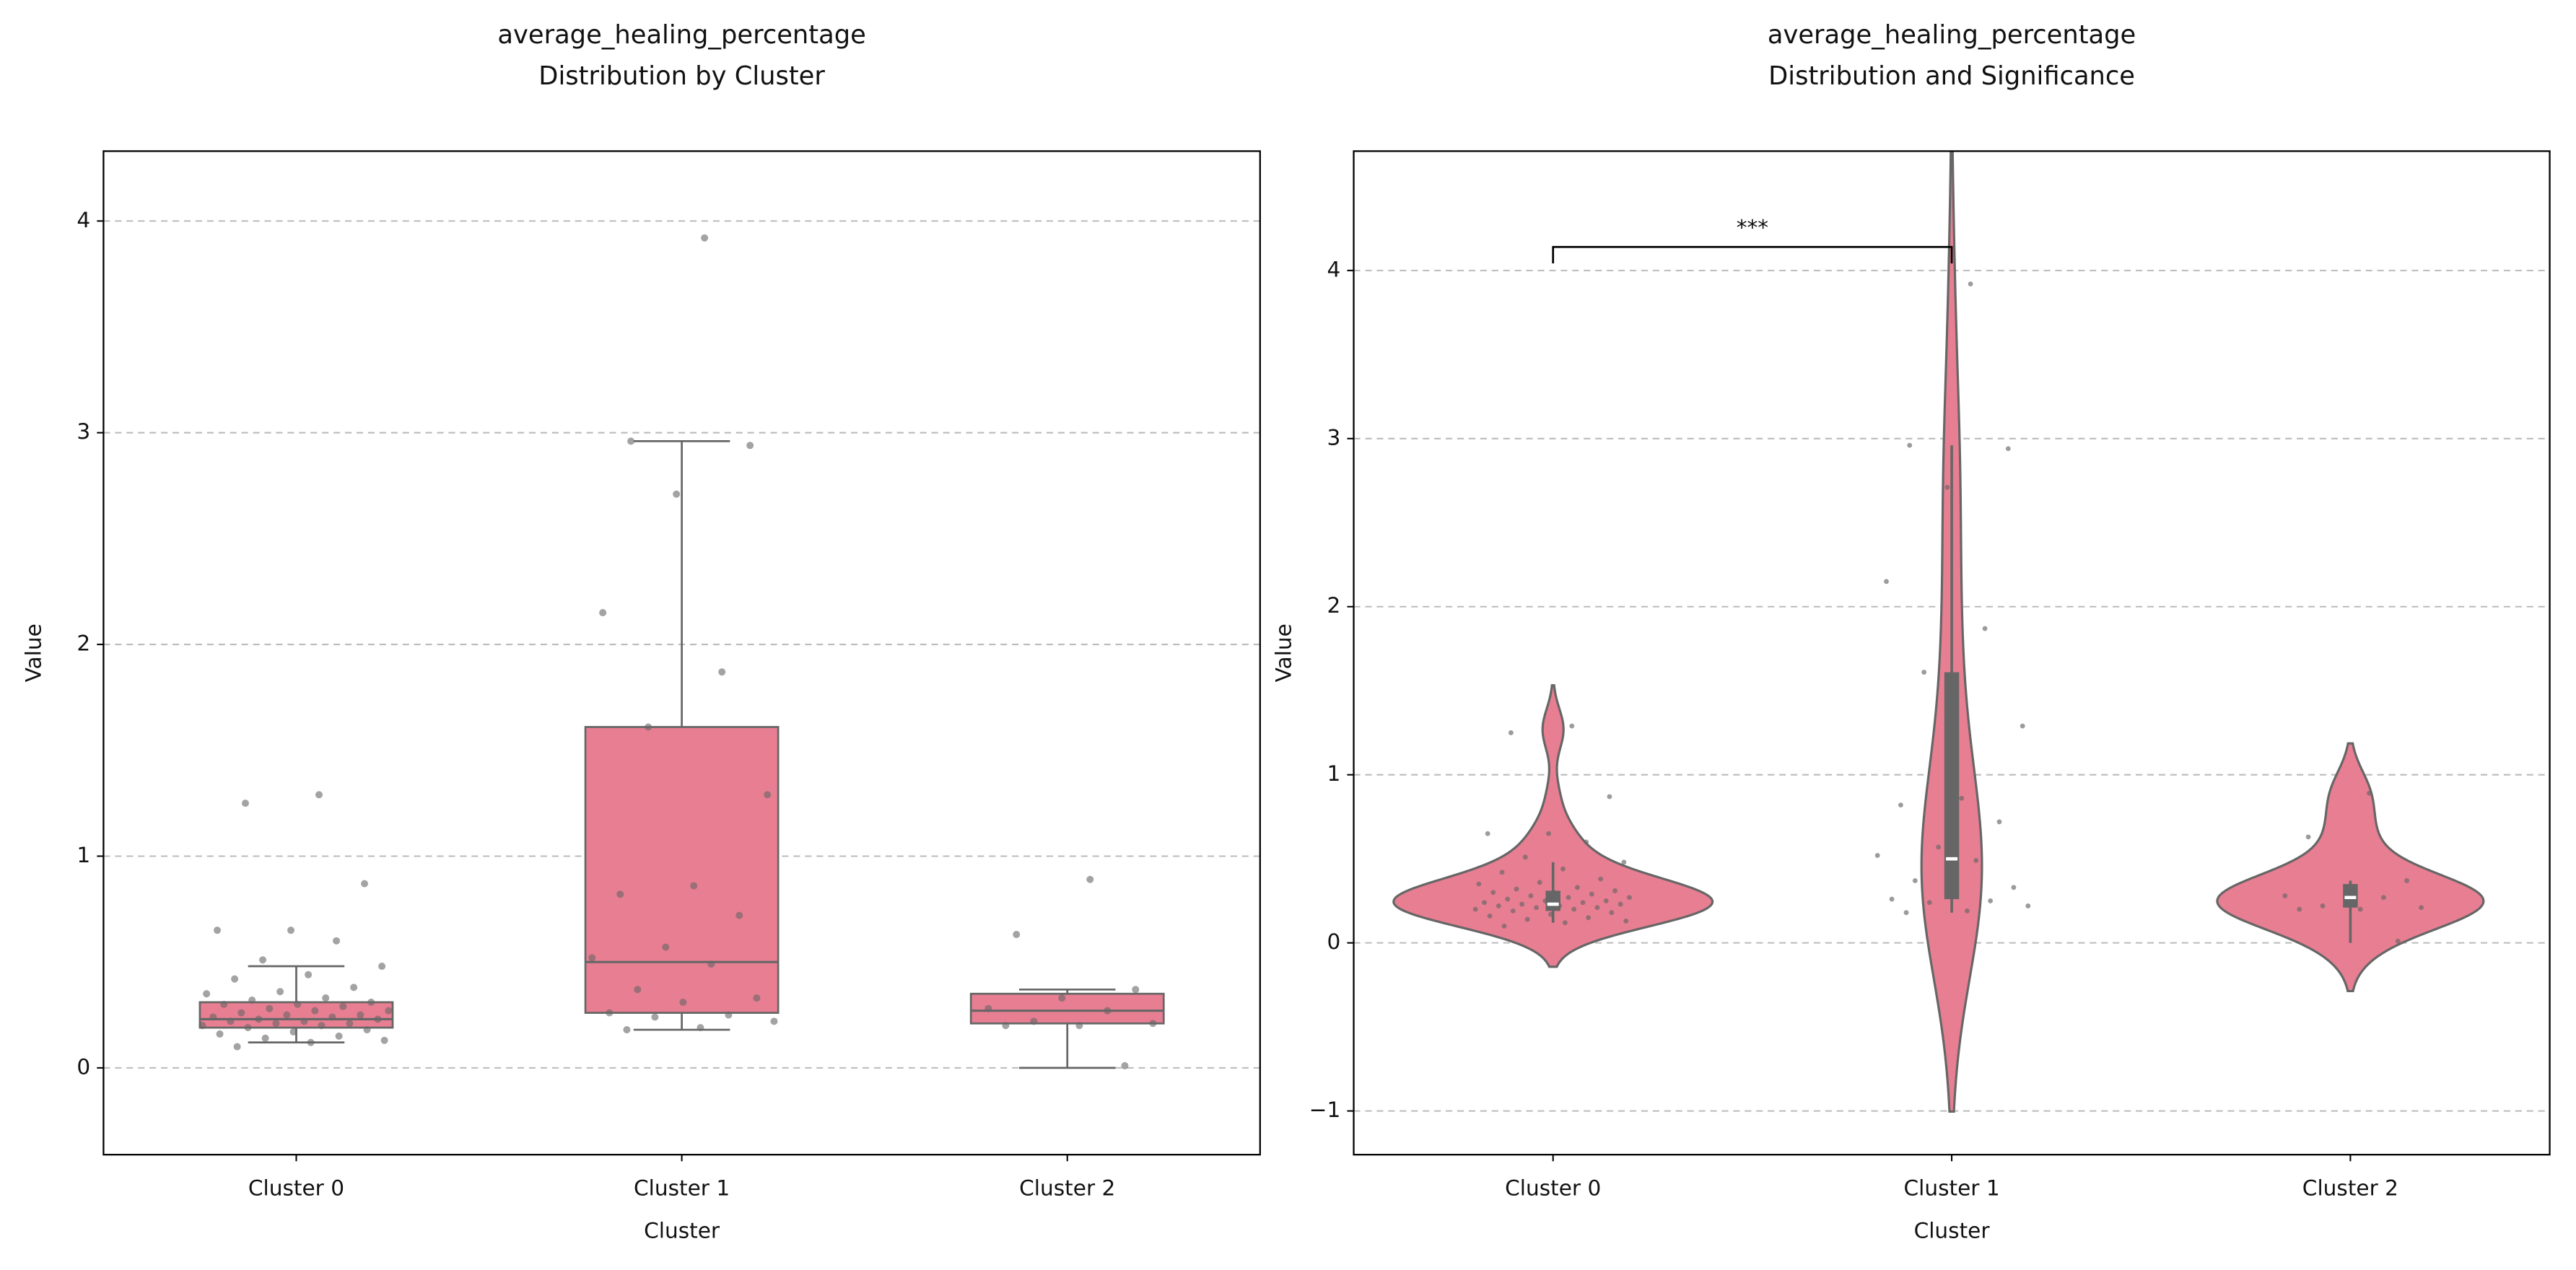  Describe the element at coordinates (83, 855) in the screenshot. I see `y-tick-label: 1` at that location.